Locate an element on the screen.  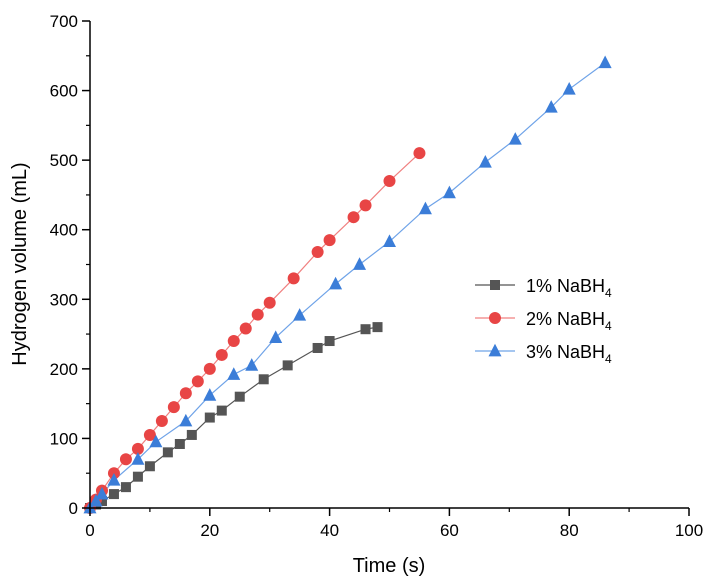
x-tick-label: 100 is located at coordinates (689, 530).